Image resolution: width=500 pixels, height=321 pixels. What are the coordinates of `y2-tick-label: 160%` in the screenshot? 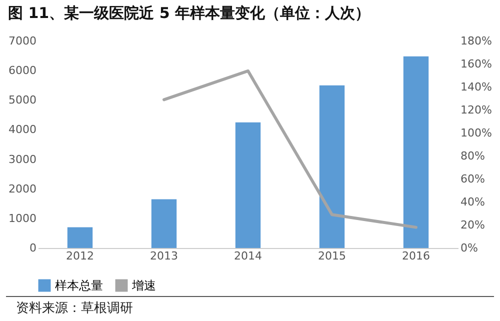 It's located at (476, 64).